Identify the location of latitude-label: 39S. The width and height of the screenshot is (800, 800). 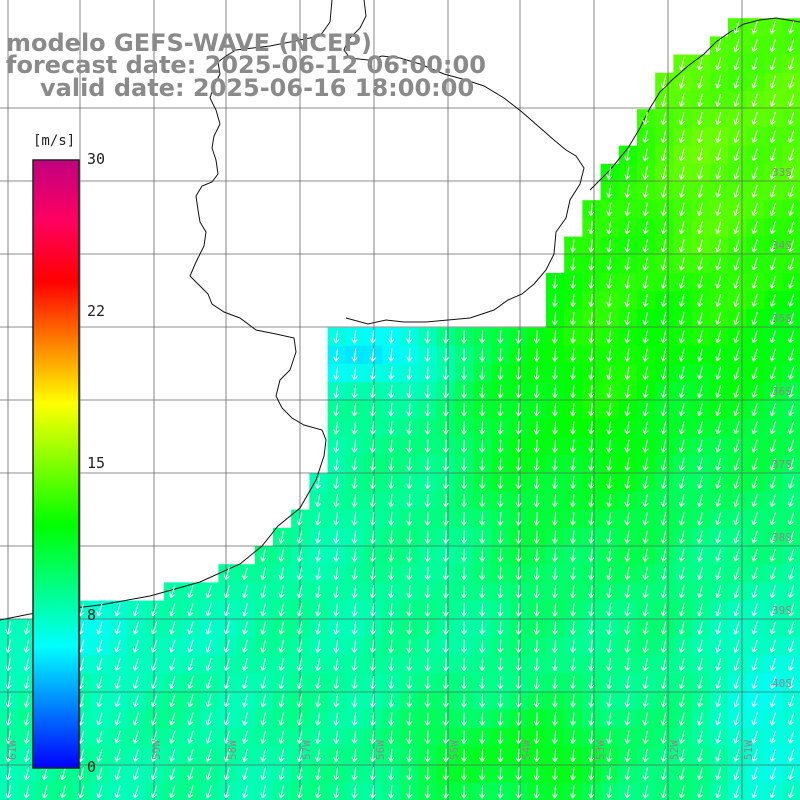
(782, 610).